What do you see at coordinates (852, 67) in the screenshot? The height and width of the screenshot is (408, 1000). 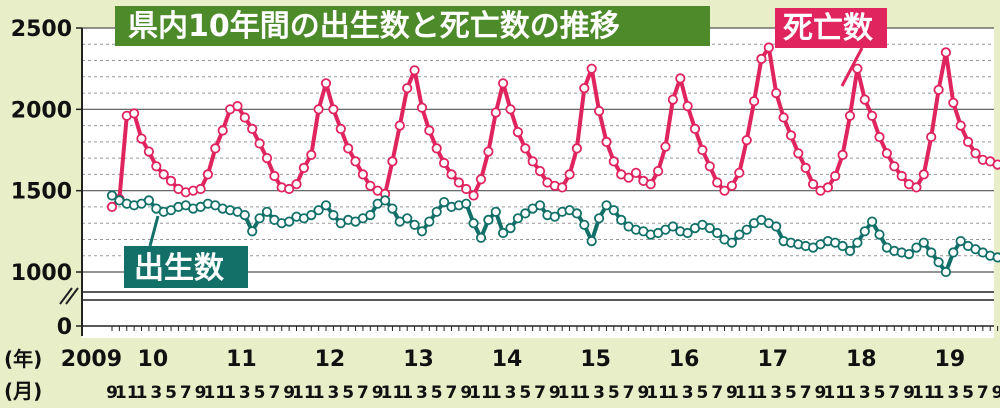 I see `legend-deaths-leader` at bounding box center [852, 67].